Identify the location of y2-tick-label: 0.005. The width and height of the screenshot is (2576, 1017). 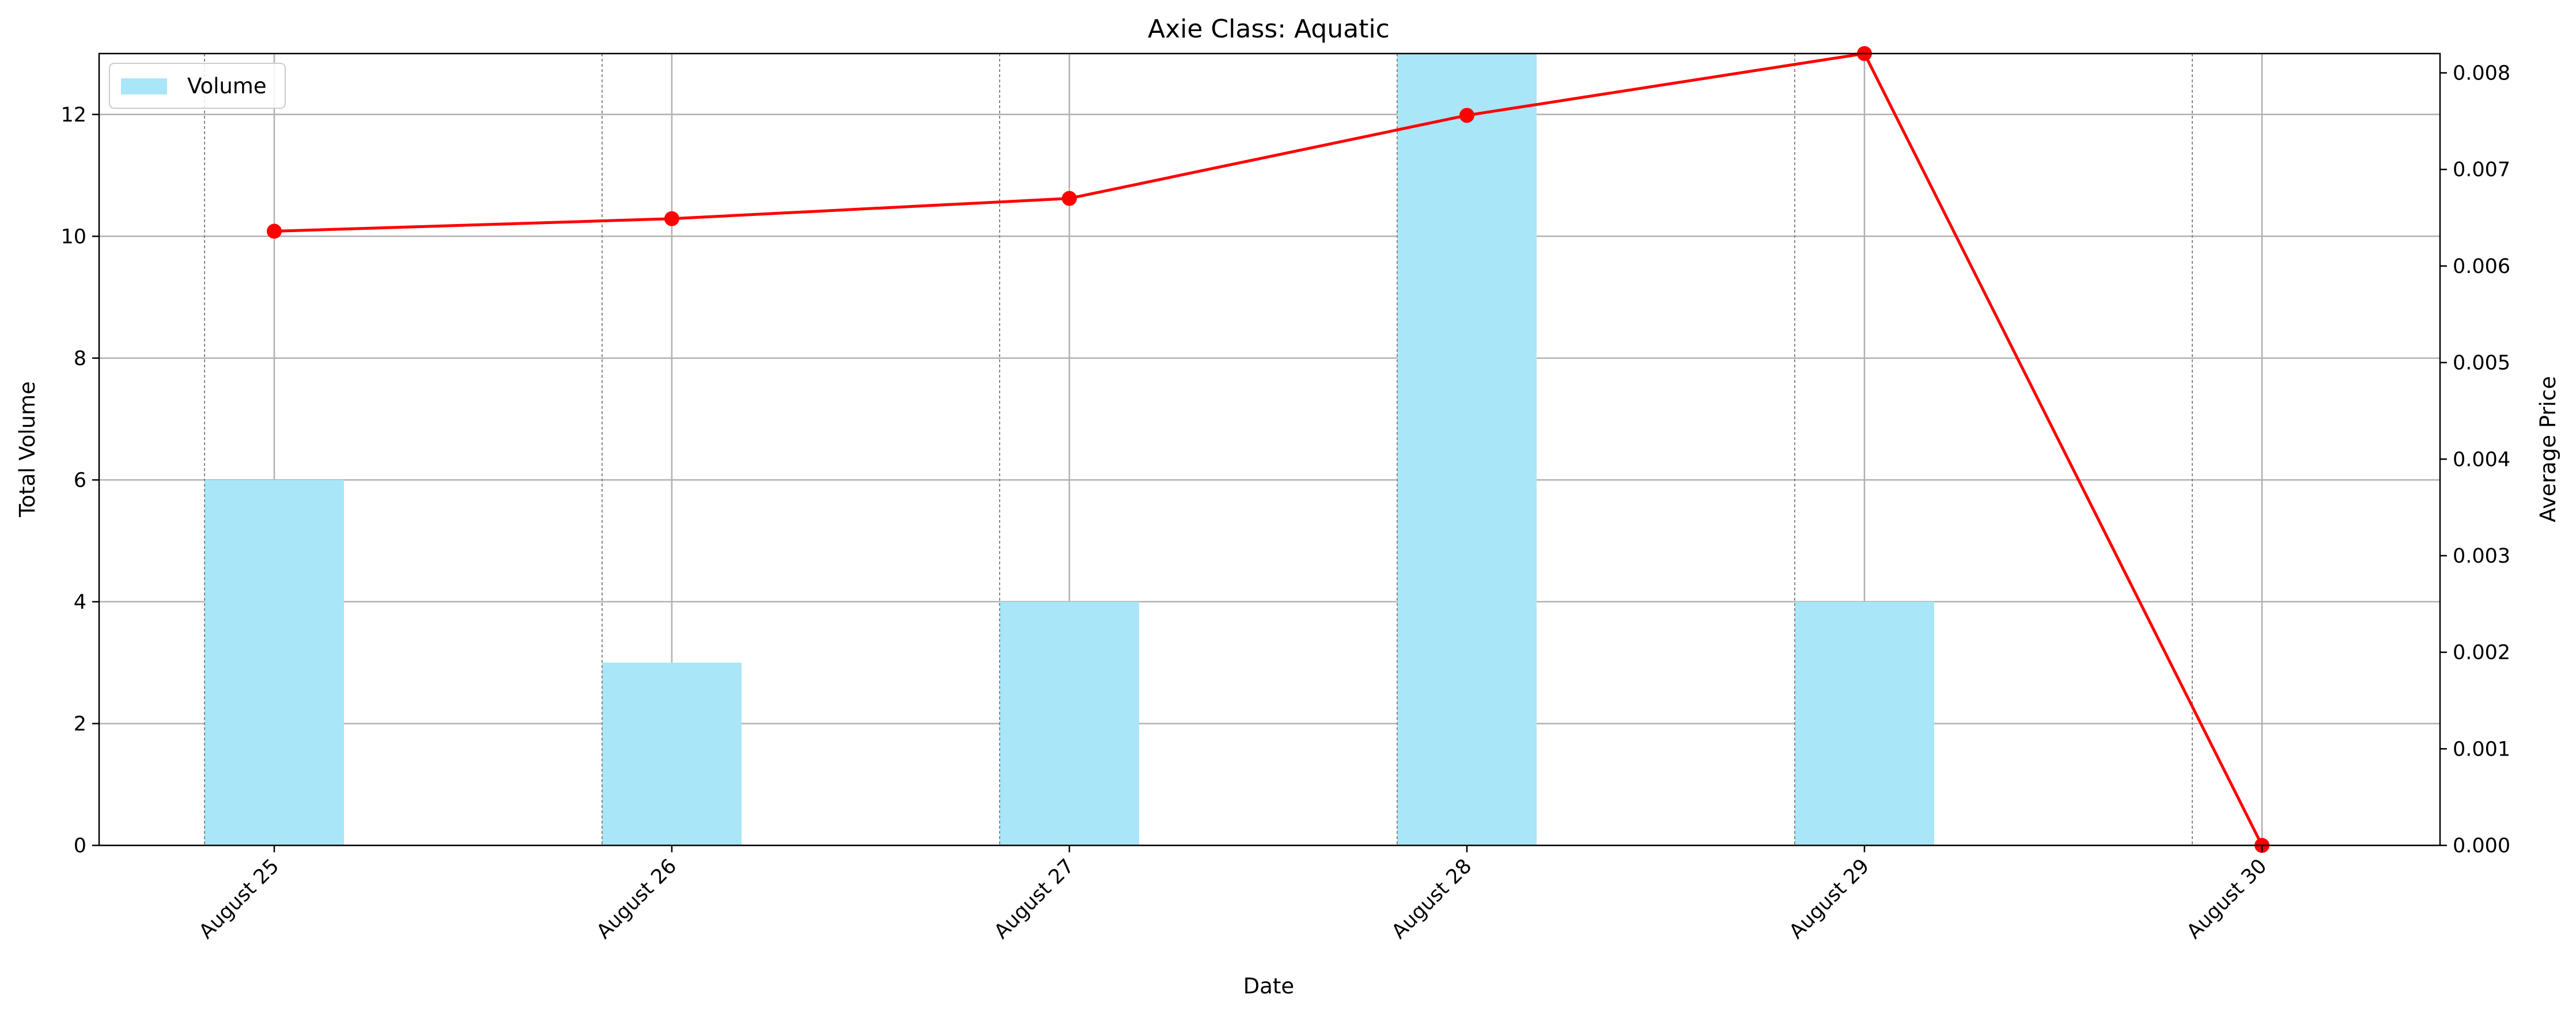
(2481, 363).